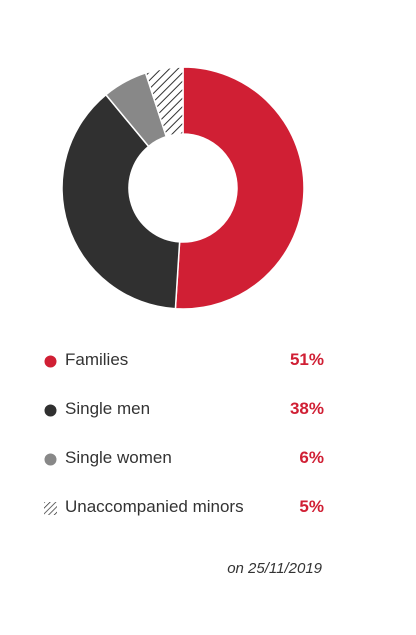 The height and width of the screenshot is (635, 416). Describe the element at coordinates (50, 459) in the screenshot. I see `single-women-swatch-icon` at that location.